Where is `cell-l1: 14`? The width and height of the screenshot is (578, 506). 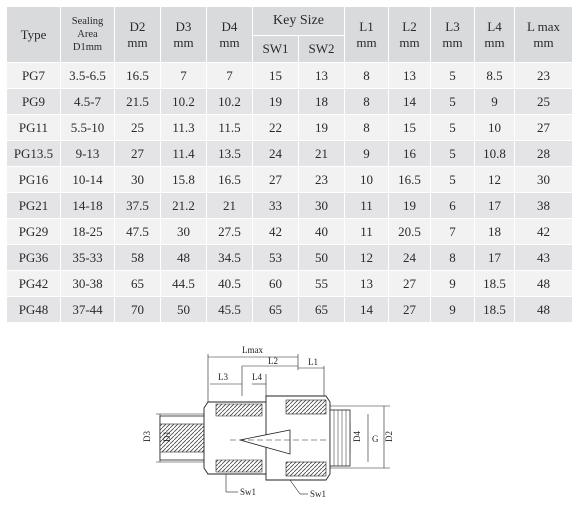
cell-l1: 14 is located at coordinates (366, 309).